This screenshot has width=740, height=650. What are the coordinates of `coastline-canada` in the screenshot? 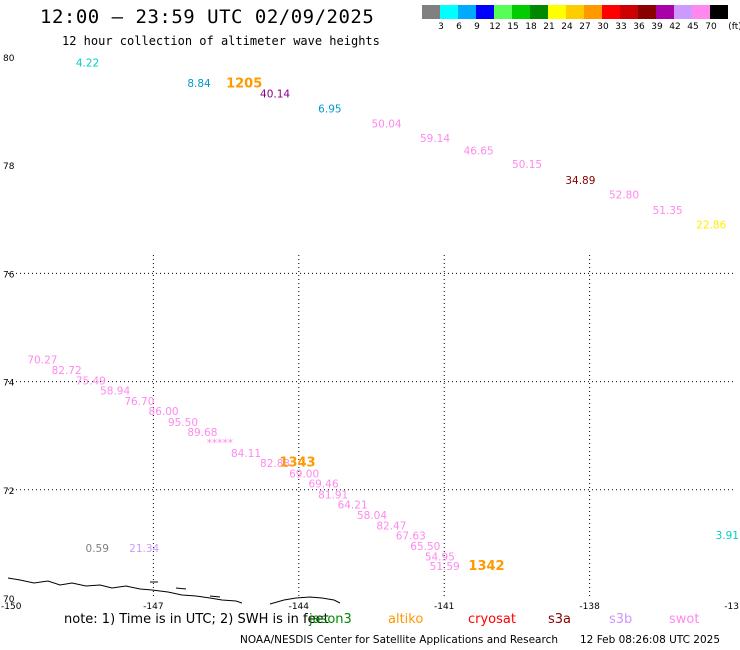 It's located at (305, 600).